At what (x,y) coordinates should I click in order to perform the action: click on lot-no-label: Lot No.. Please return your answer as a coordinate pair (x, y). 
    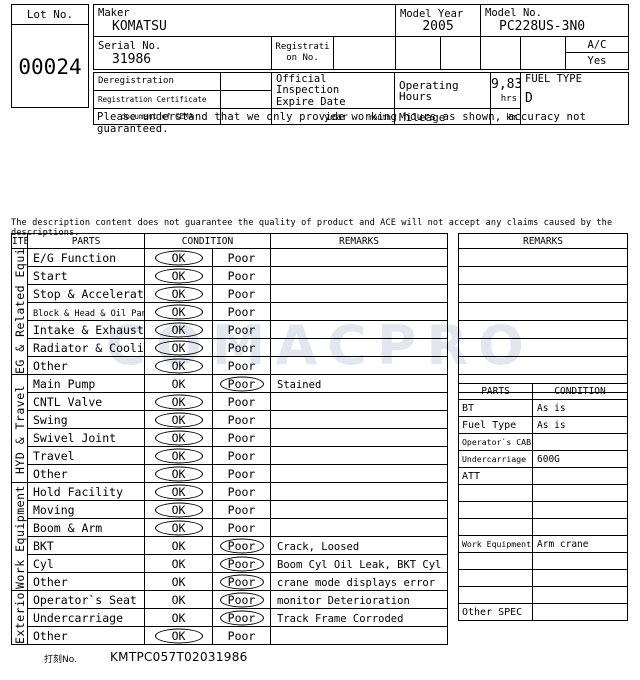
    Looking at the image, I should click on (50, 15).